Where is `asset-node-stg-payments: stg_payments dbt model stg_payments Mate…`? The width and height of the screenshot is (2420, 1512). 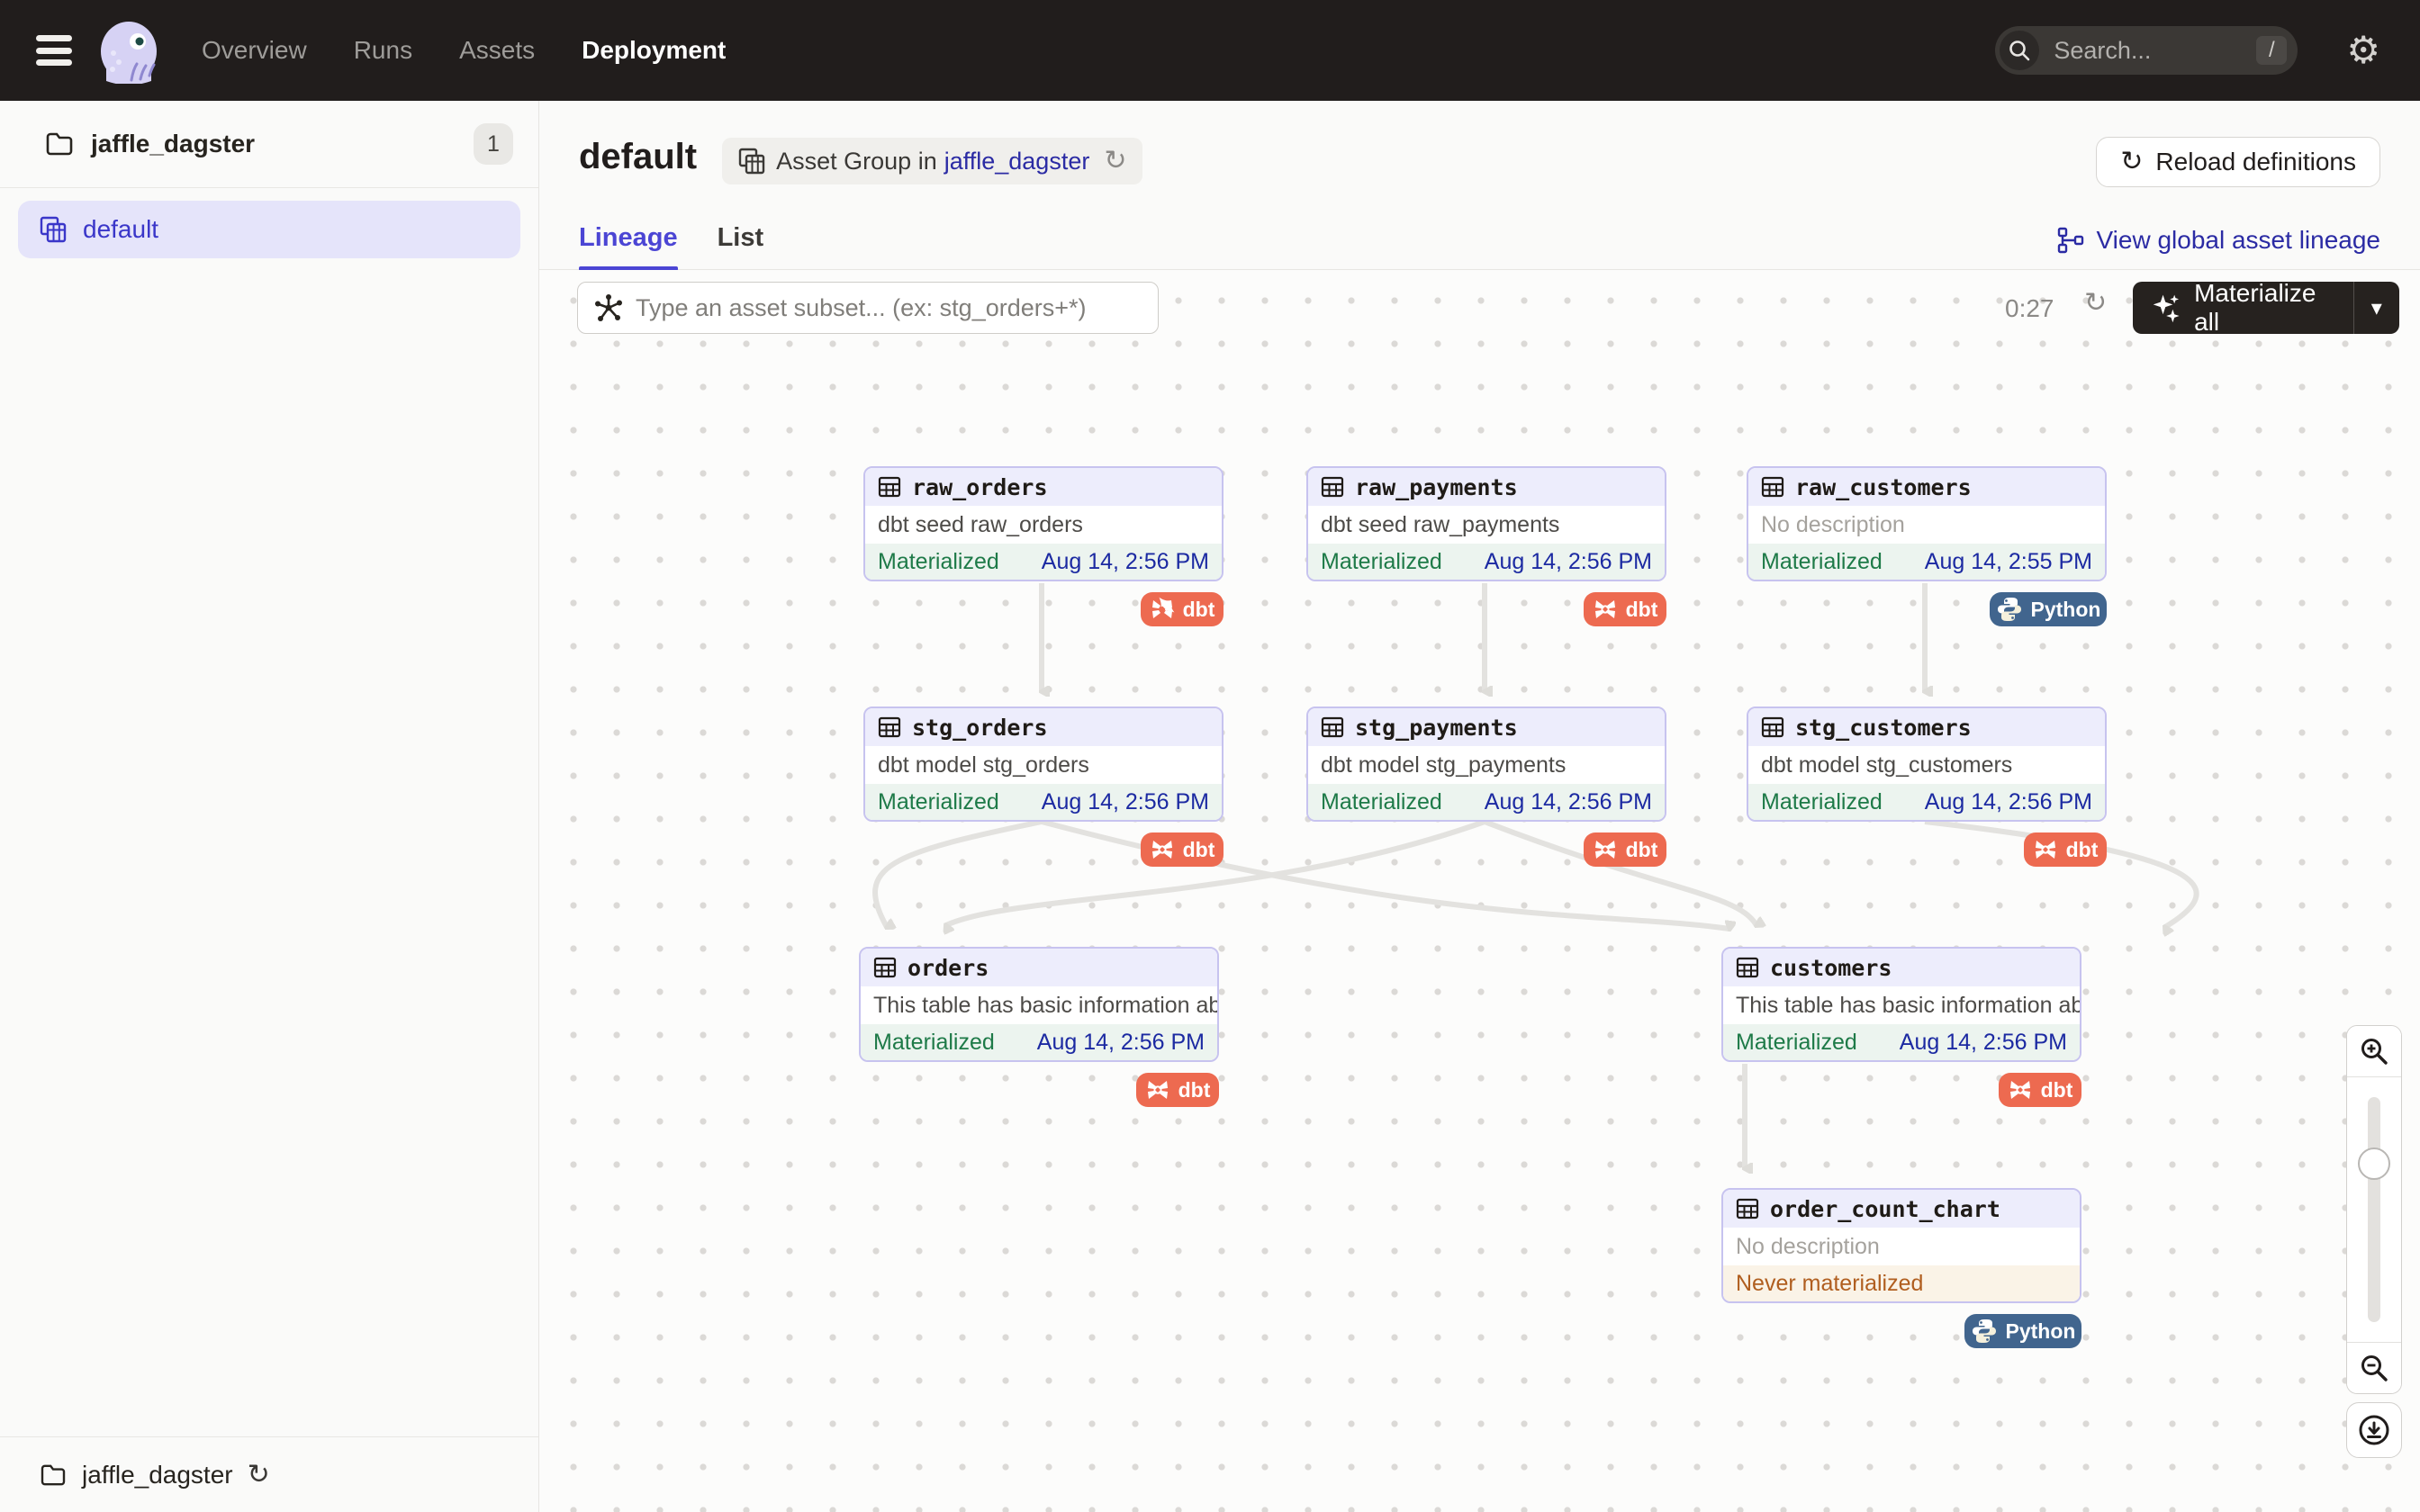
asset-node-stg-payments: stg_payments dbt model stg_payments Mate… is located at coordinates (1486, 764).